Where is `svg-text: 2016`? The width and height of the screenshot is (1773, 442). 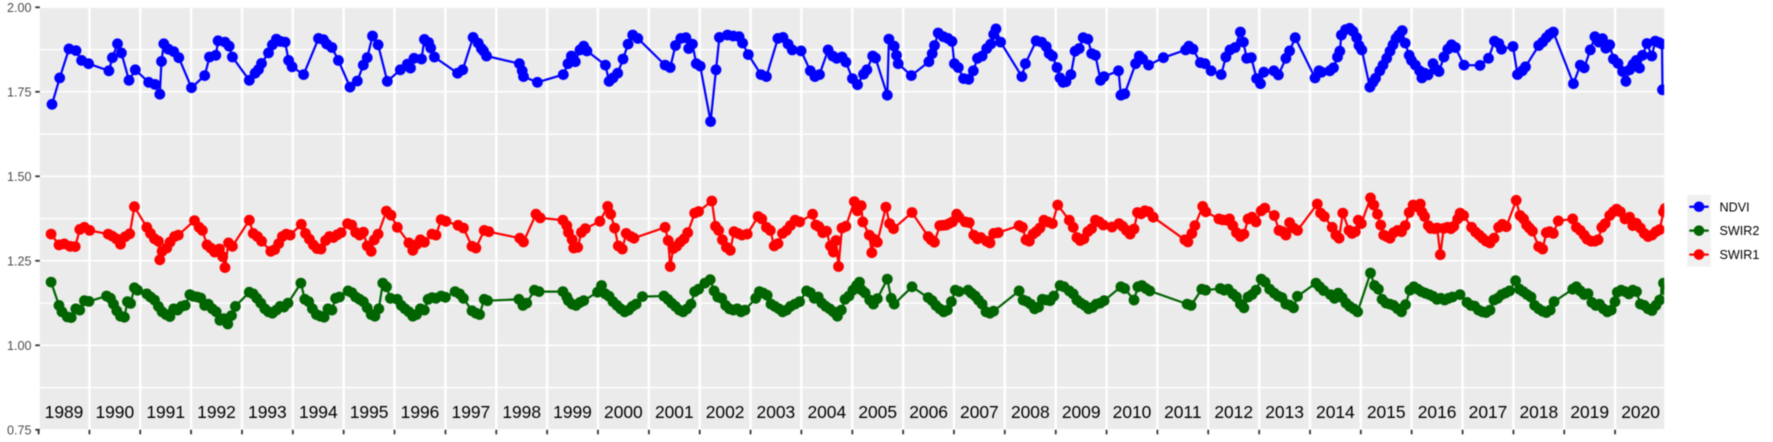 svg-text: 2016 is located at coordinates (1437, 412).